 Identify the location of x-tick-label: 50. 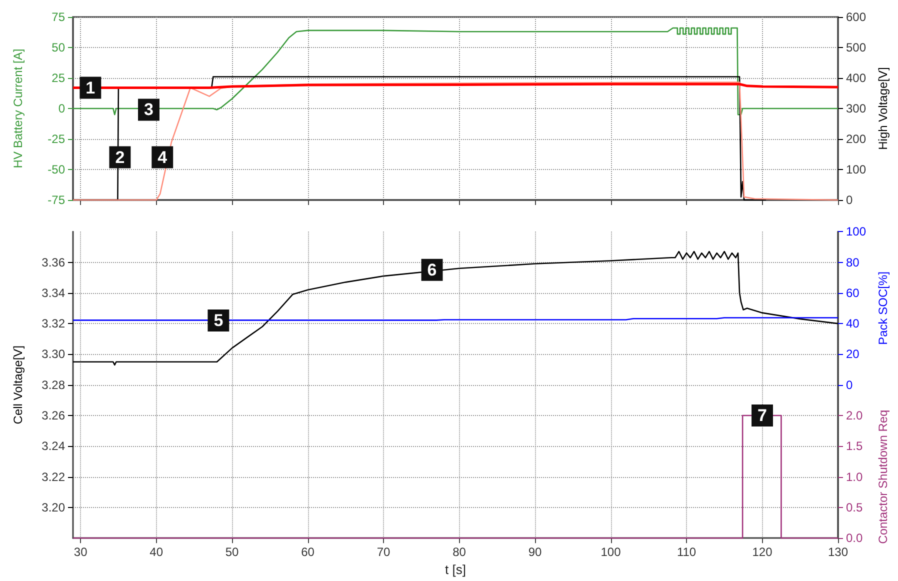
(232, 552).